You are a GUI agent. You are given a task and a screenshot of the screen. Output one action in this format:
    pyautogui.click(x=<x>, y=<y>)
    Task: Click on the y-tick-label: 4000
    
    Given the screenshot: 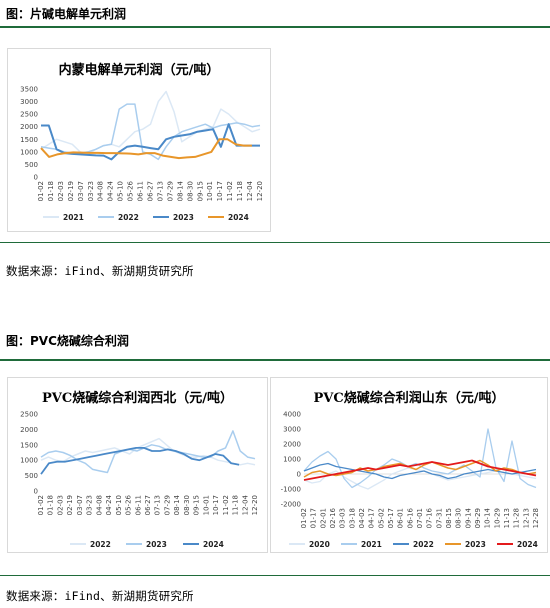 What is the action you would take?
    pyautogui.click(x=292, y=415)
    